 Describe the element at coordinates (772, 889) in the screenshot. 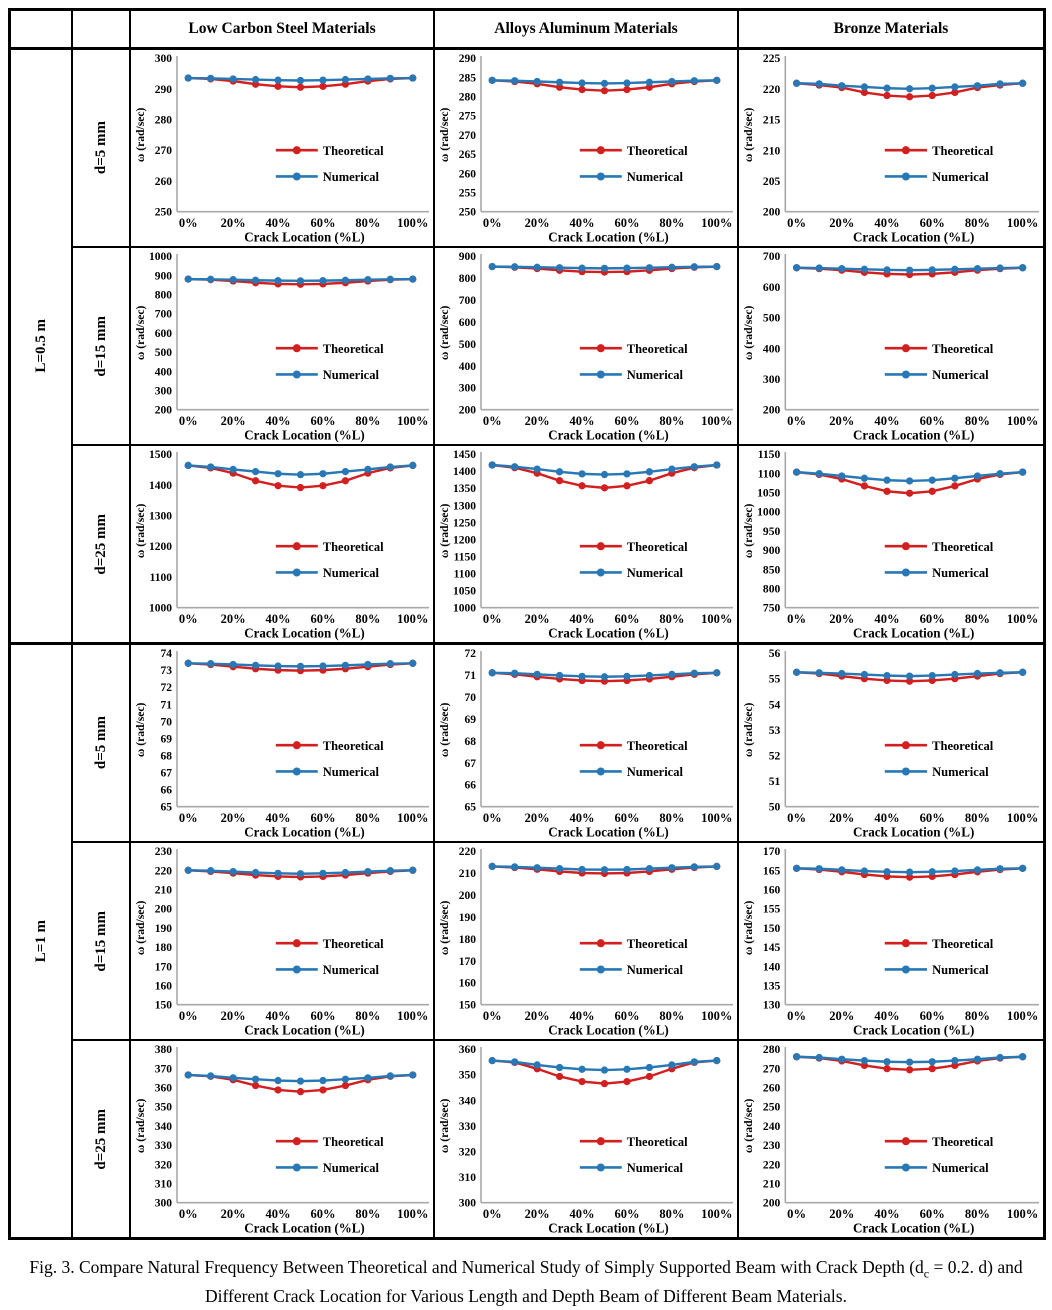

I see `y-tick-label: 160` at that location.